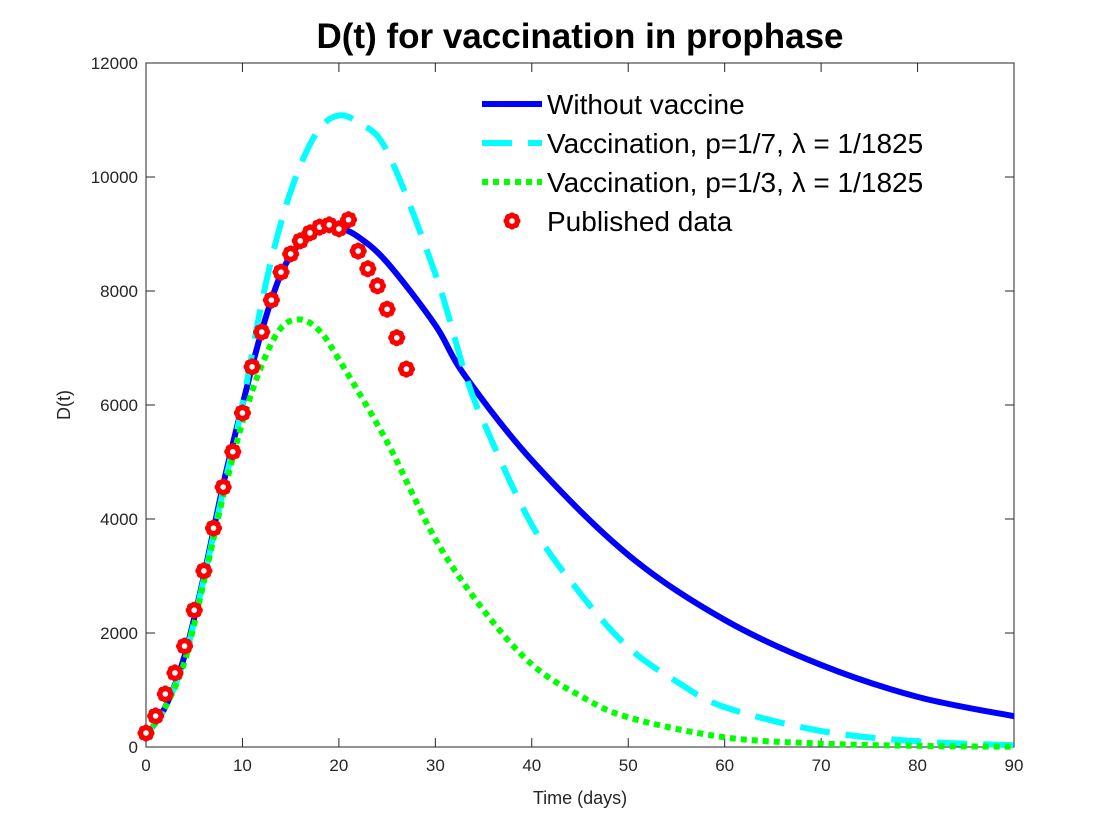 The width and height of the screenshot is (1120, 840). I want to click on y-tick-label: 10000, so click(114, 177).